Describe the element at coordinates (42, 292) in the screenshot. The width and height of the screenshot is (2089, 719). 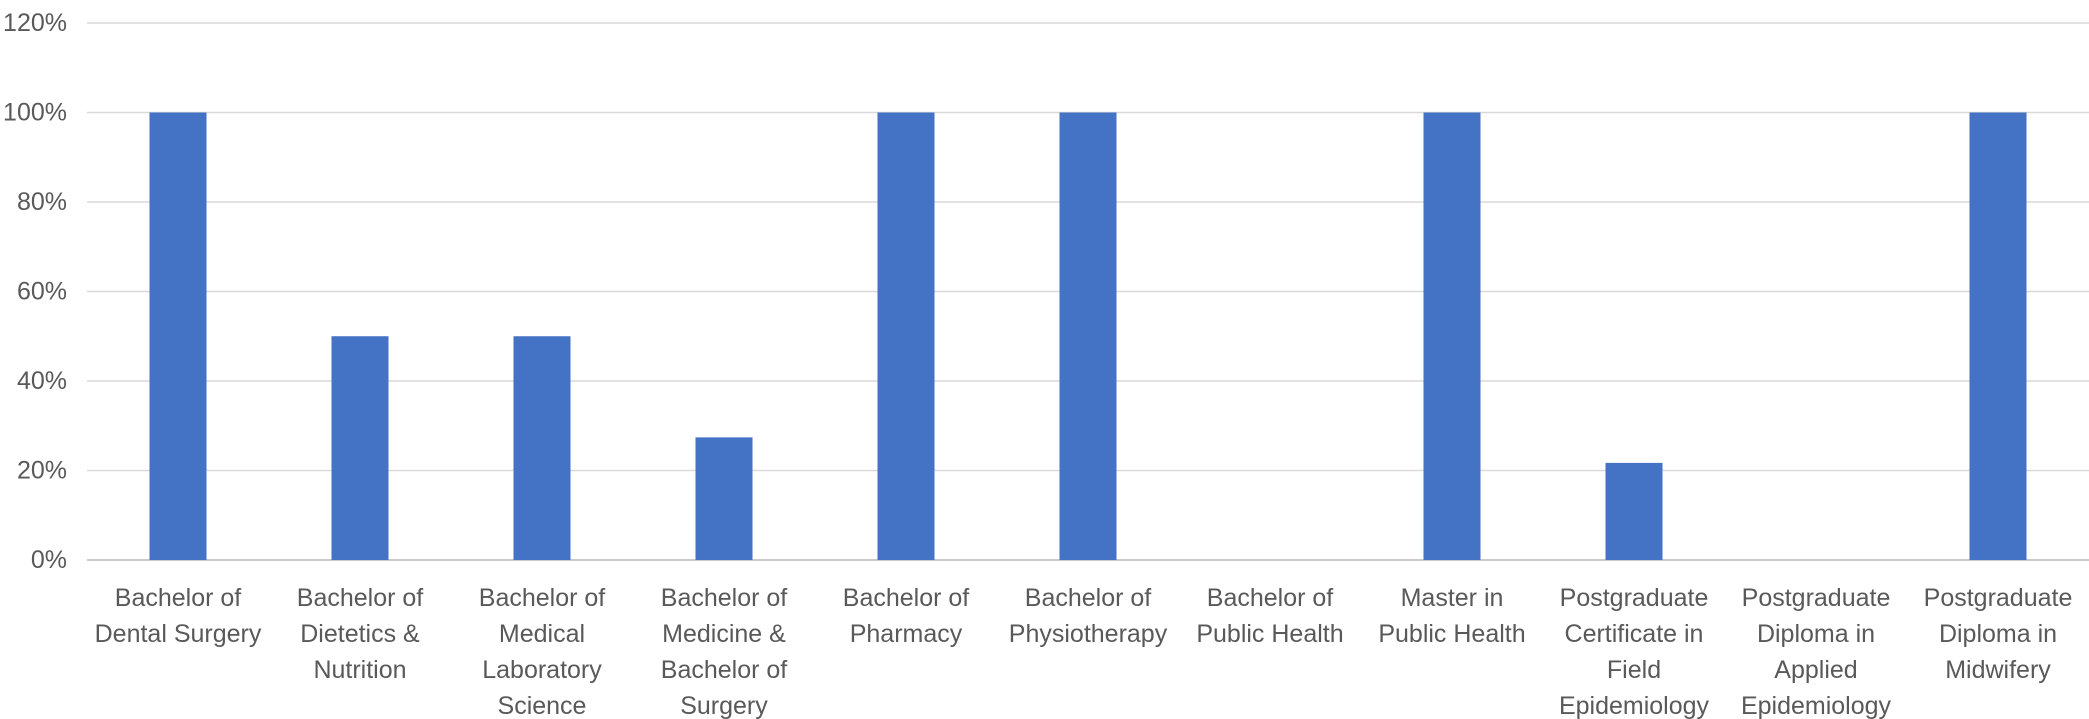
I see `y-tick-label: 60%` at that location.